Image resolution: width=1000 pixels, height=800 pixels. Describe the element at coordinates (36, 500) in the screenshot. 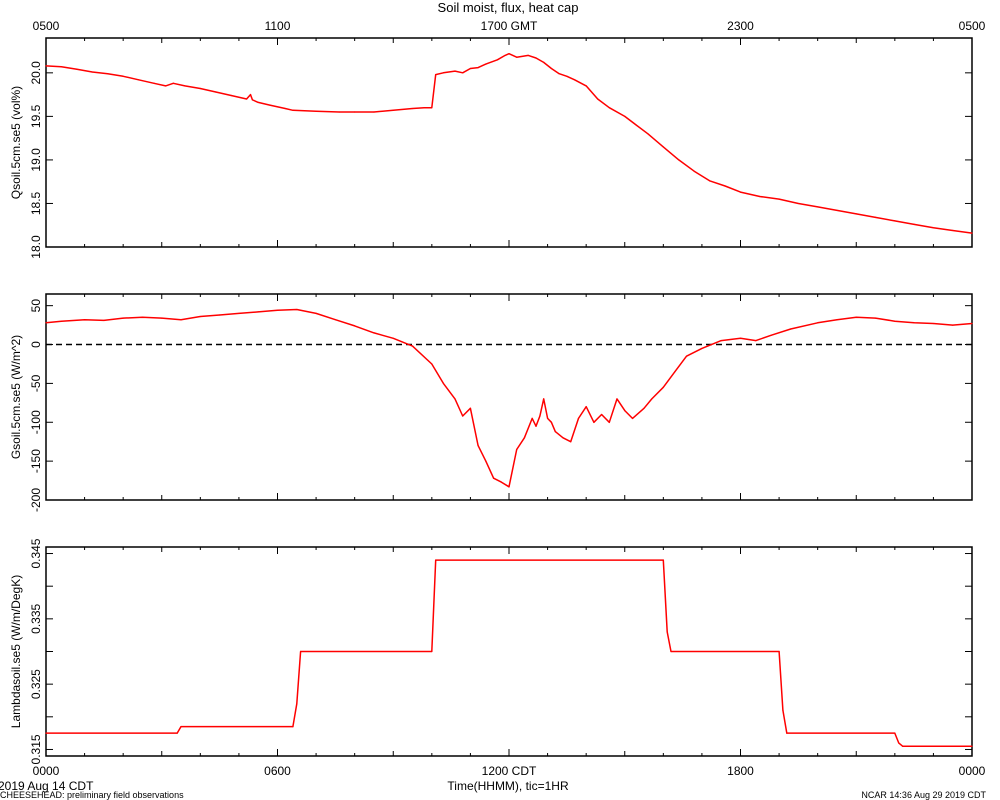

I see `y-tick-label: -200` at that location.